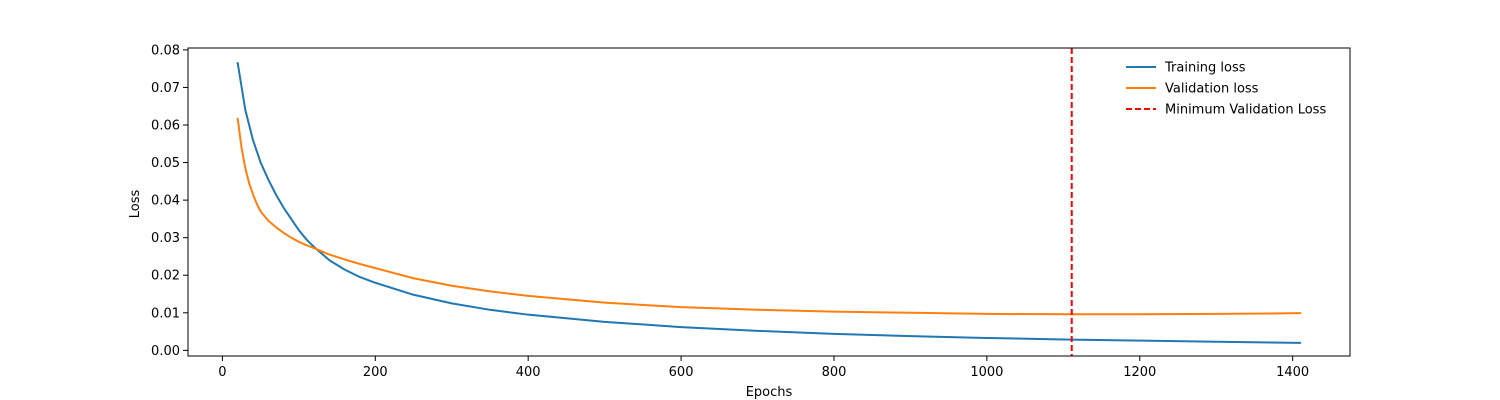 This screenshot has height=400, width=1500. Describe the element at coordinates (528, 372) in the screenshot. I see `x-tick-label: 400` at that location.